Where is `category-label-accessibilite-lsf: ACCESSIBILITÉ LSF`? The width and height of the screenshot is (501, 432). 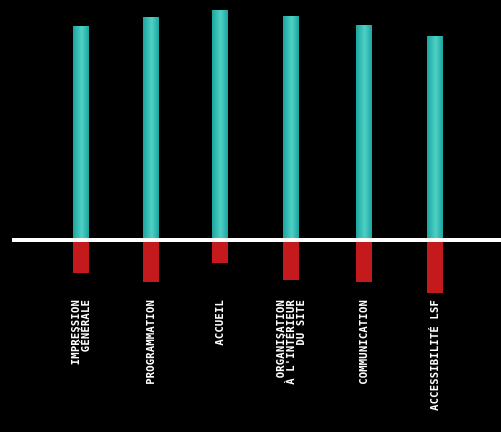
category-label-accessibilite-lsf: ACCESSIBILITÉ LSF is located at coordinates (434, 355).